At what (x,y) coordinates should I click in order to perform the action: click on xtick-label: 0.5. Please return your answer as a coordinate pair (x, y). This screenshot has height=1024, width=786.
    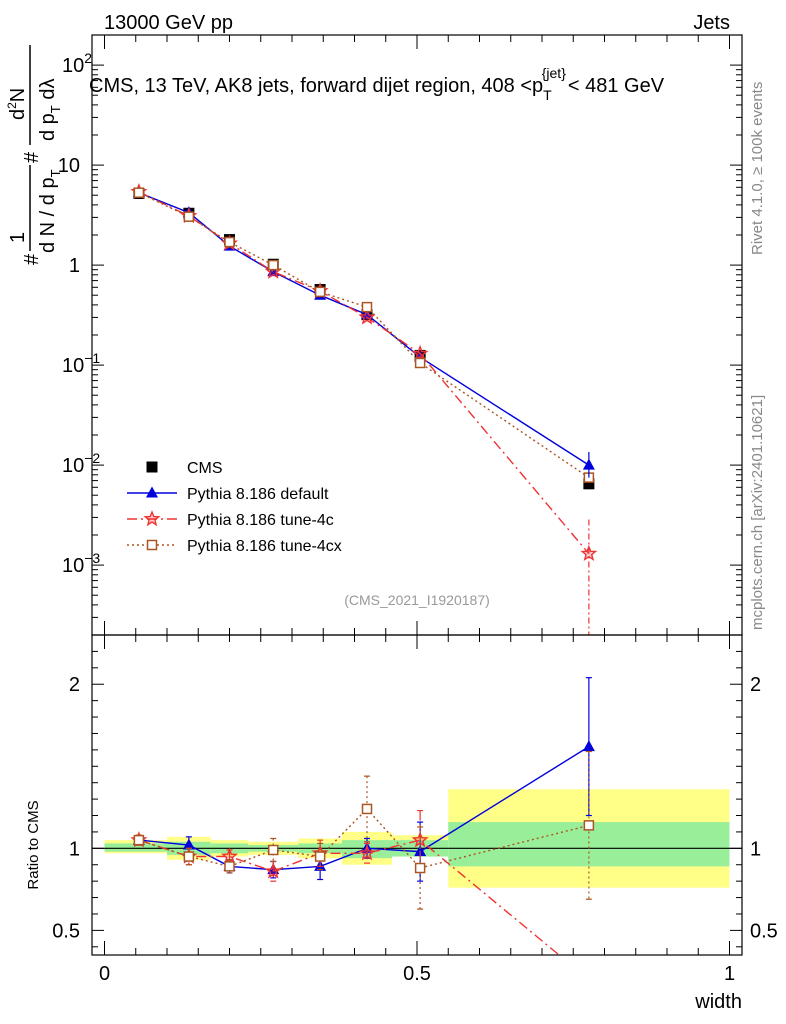
    Looking at the image, I should click on (417, 974).